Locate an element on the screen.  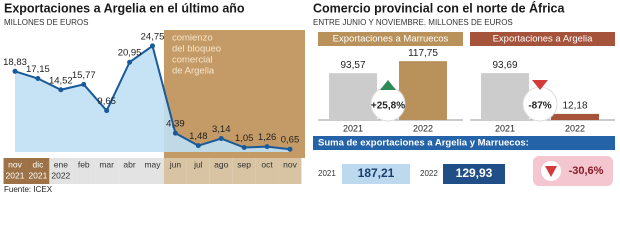
x-tick-label: dic is located at coordinates (38, 164).